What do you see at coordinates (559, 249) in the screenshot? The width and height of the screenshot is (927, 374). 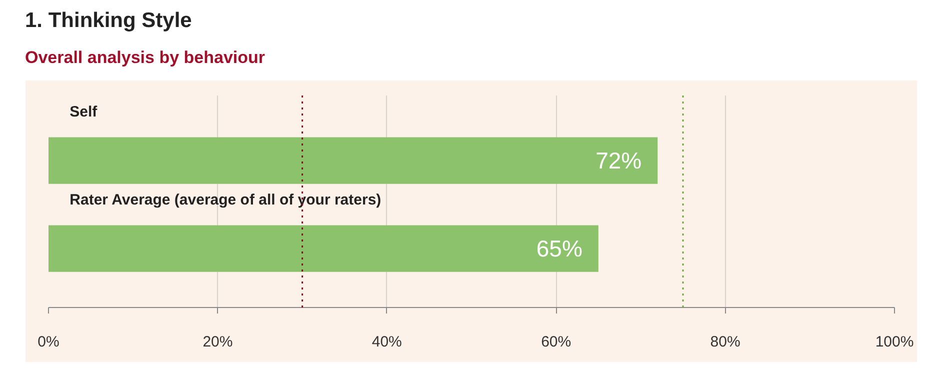 I see `data-label: 65%` at bounding box center [559, 249].